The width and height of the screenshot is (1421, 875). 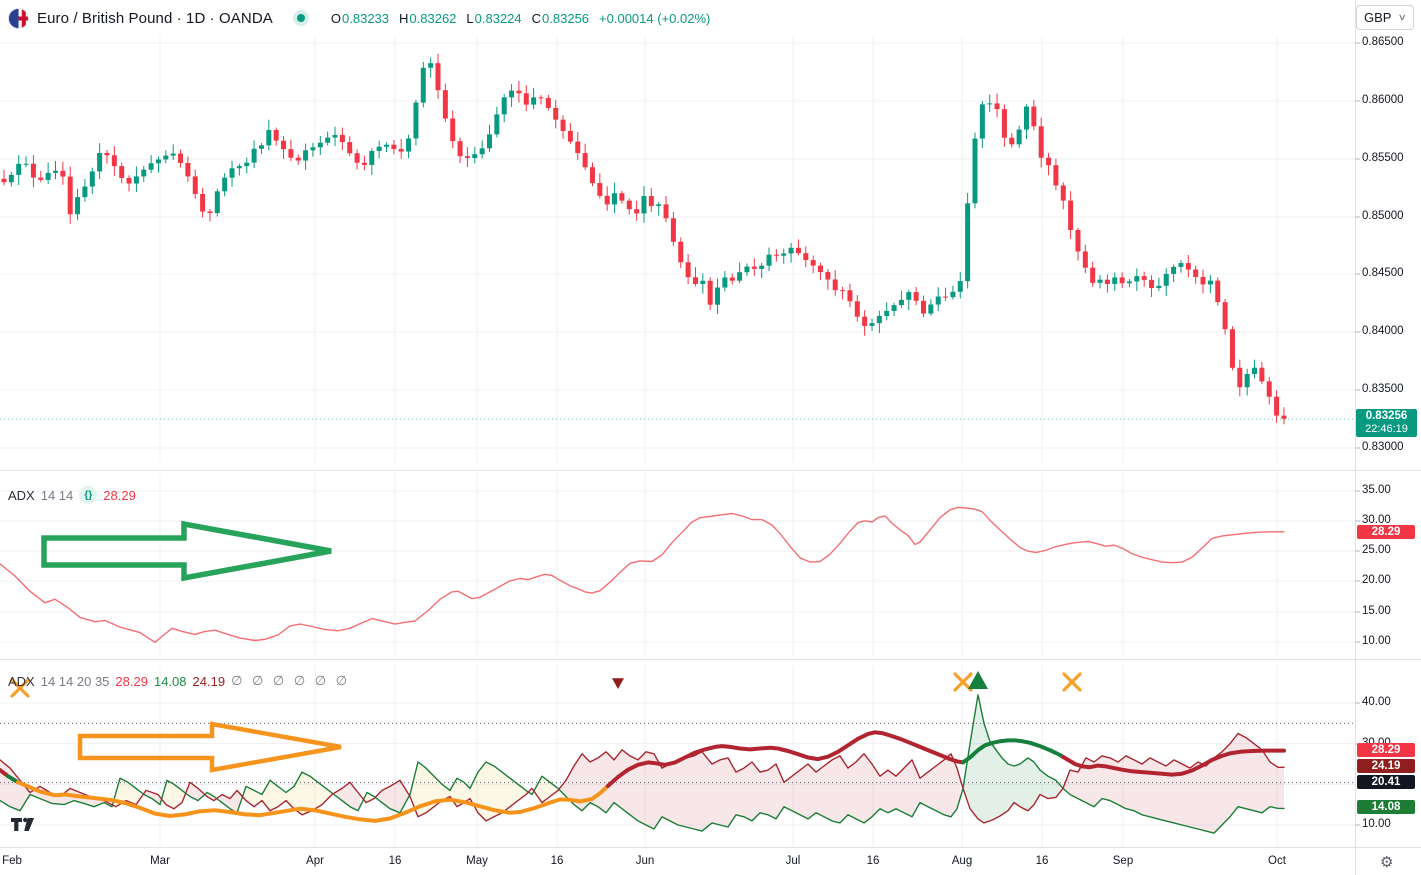 What do you see at coordinates (88, 495) in the screenshot?
I see `source-code-icon: {}` at bounding box center [88, 495].